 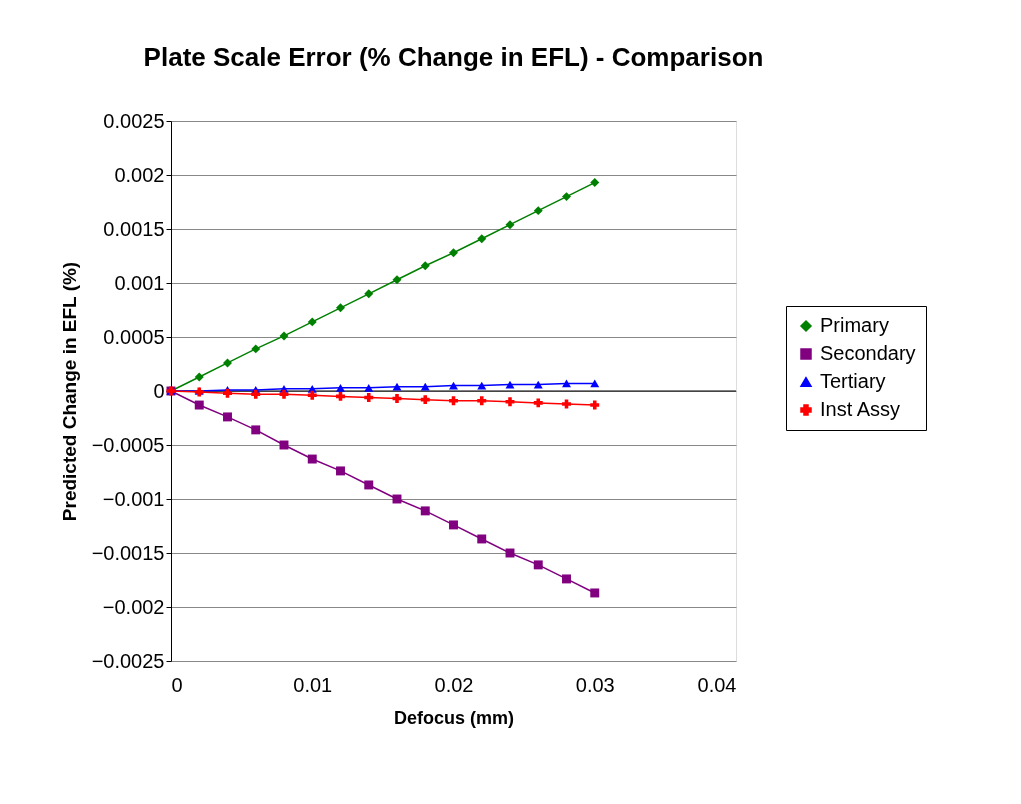 I want to click on y-tick-label: −0.0005, so click(x=128, y=444).